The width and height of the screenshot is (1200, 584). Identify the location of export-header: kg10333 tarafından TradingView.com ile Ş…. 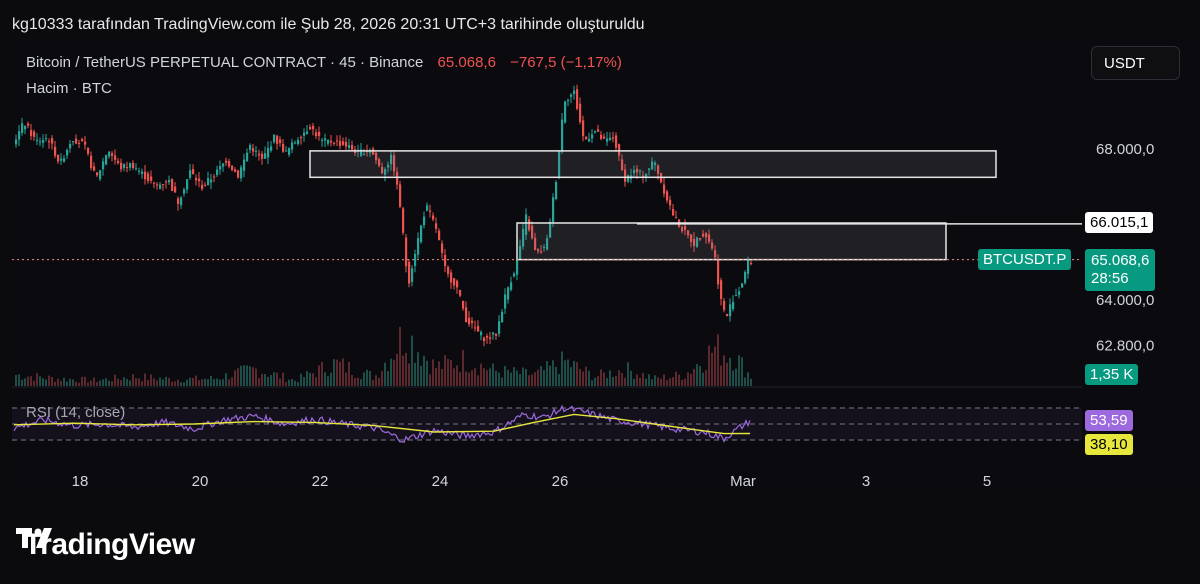
(600, 19).